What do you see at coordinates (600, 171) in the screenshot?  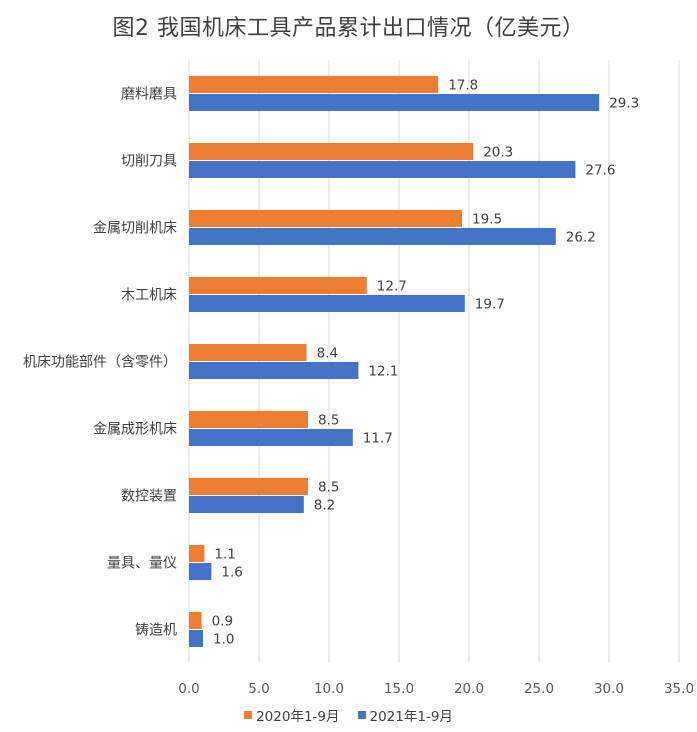 I see `data-label-2021: 27.6` at bounding box center [600, 171].